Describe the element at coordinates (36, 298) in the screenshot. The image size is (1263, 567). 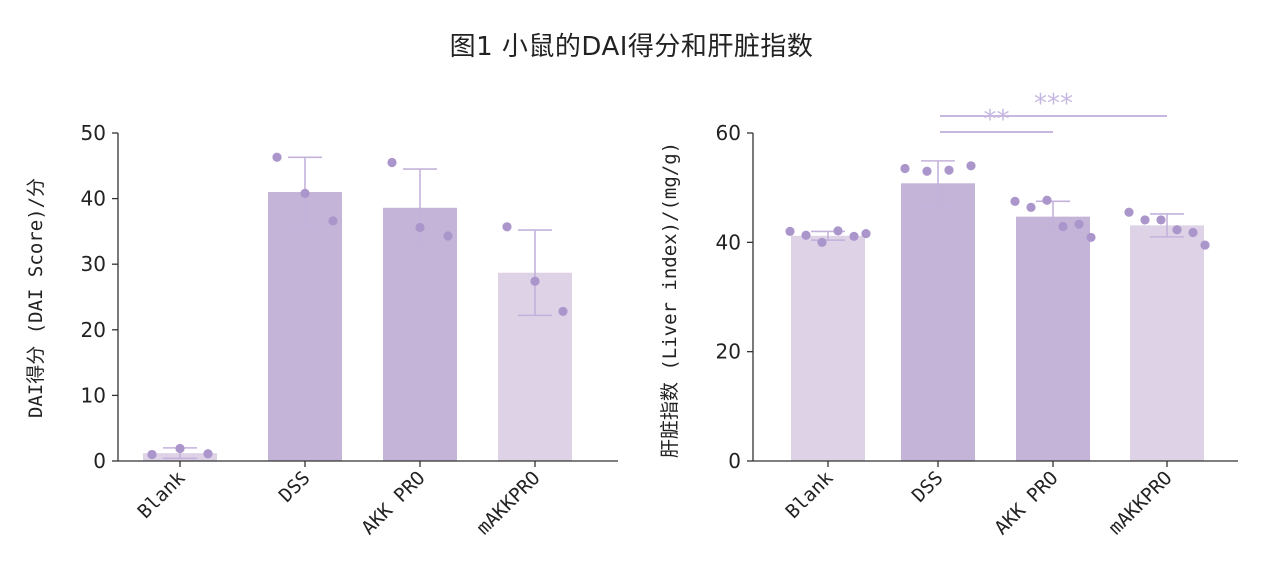
I see `y-axis-label: DAI得分 (DAI Score)/分` at that location.